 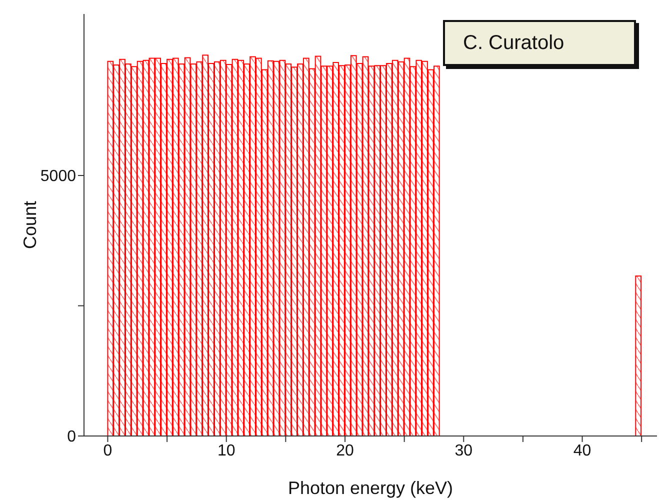 I want to click on y-tick-label: 5000, so click(x=58, y=177).